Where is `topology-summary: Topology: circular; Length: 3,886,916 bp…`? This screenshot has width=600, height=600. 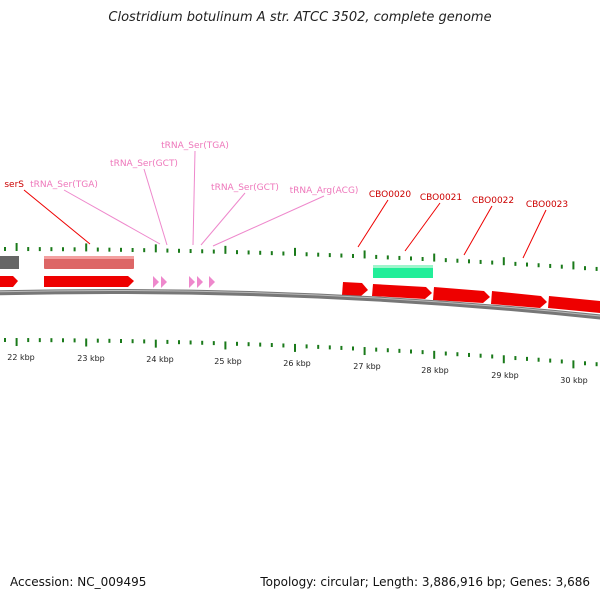
topology-summary: Topology: circular; Length: 3,886,916 bp… is located at coordinates (425, 582).